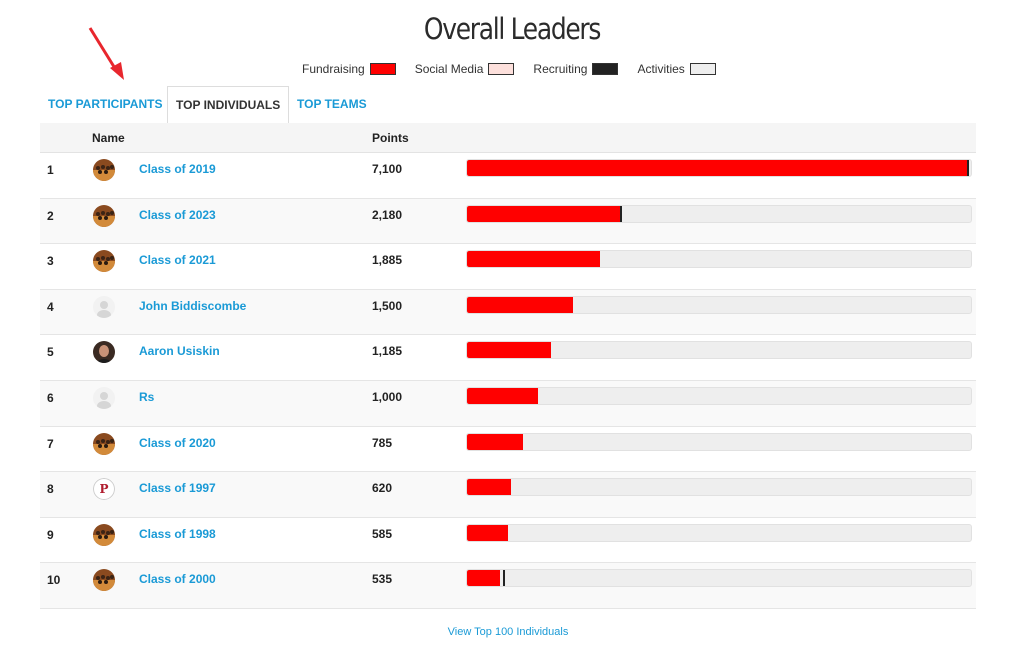  Describe the element at coordinates (661, 69) in the screenshot. I see `legend-label: Activities` at that location.